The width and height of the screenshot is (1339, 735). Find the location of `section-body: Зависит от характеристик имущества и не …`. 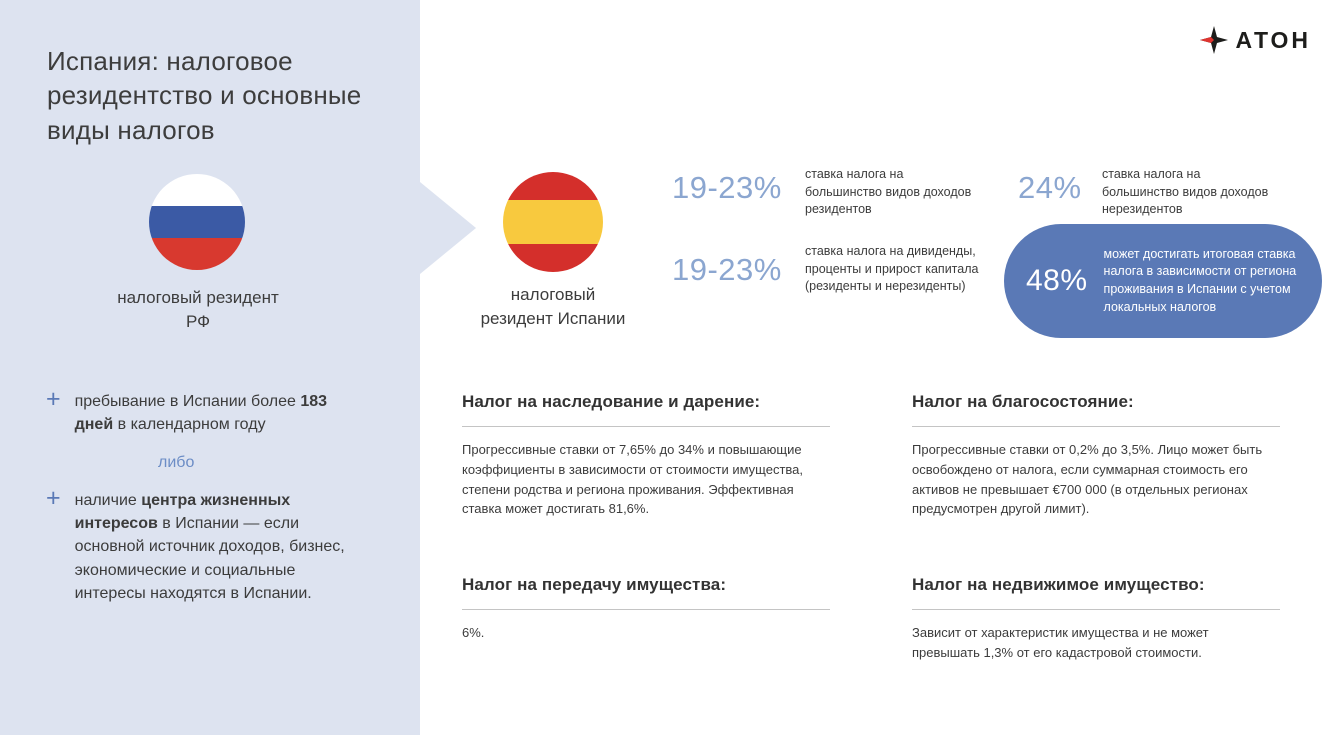

section-body: Зависит от характеристик имущества и не … is located at coordinates (1060, 642).